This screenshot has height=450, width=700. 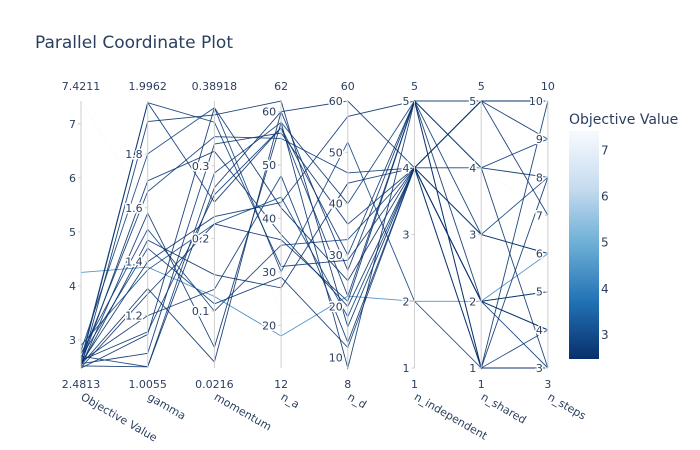 What do you see at coordinates (134, 262) in the screenshot?
I see `tick-label: 1.4` at bounding box center [134, 262].